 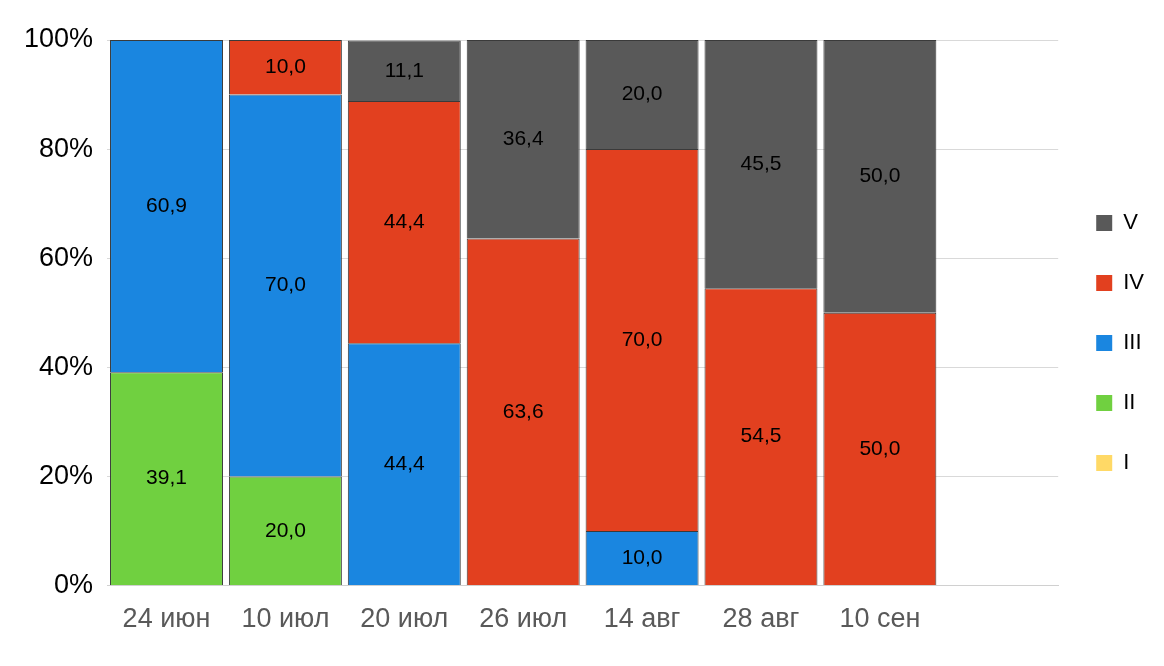 I want to click on y-tick-label: 100%, so click(x=58, y=38).